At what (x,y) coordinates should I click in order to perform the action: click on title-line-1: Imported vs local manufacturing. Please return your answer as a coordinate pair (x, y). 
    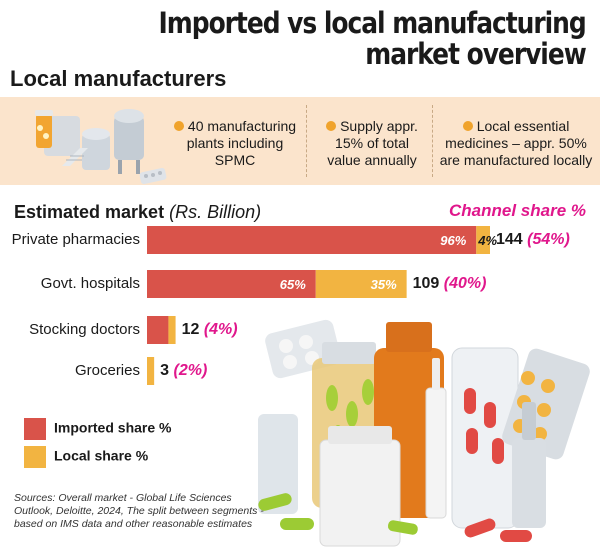
    Looking at the image, I should click on (372, 23).